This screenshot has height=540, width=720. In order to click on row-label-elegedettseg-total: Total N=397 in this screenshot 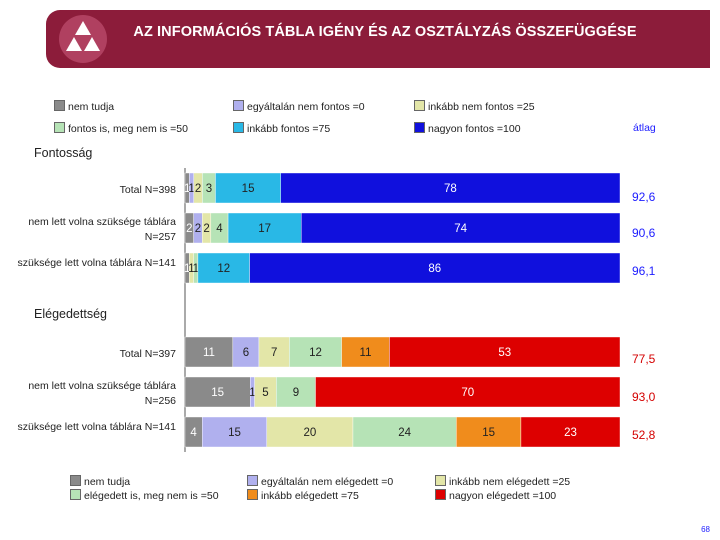, I will do `click(147, 354)`.